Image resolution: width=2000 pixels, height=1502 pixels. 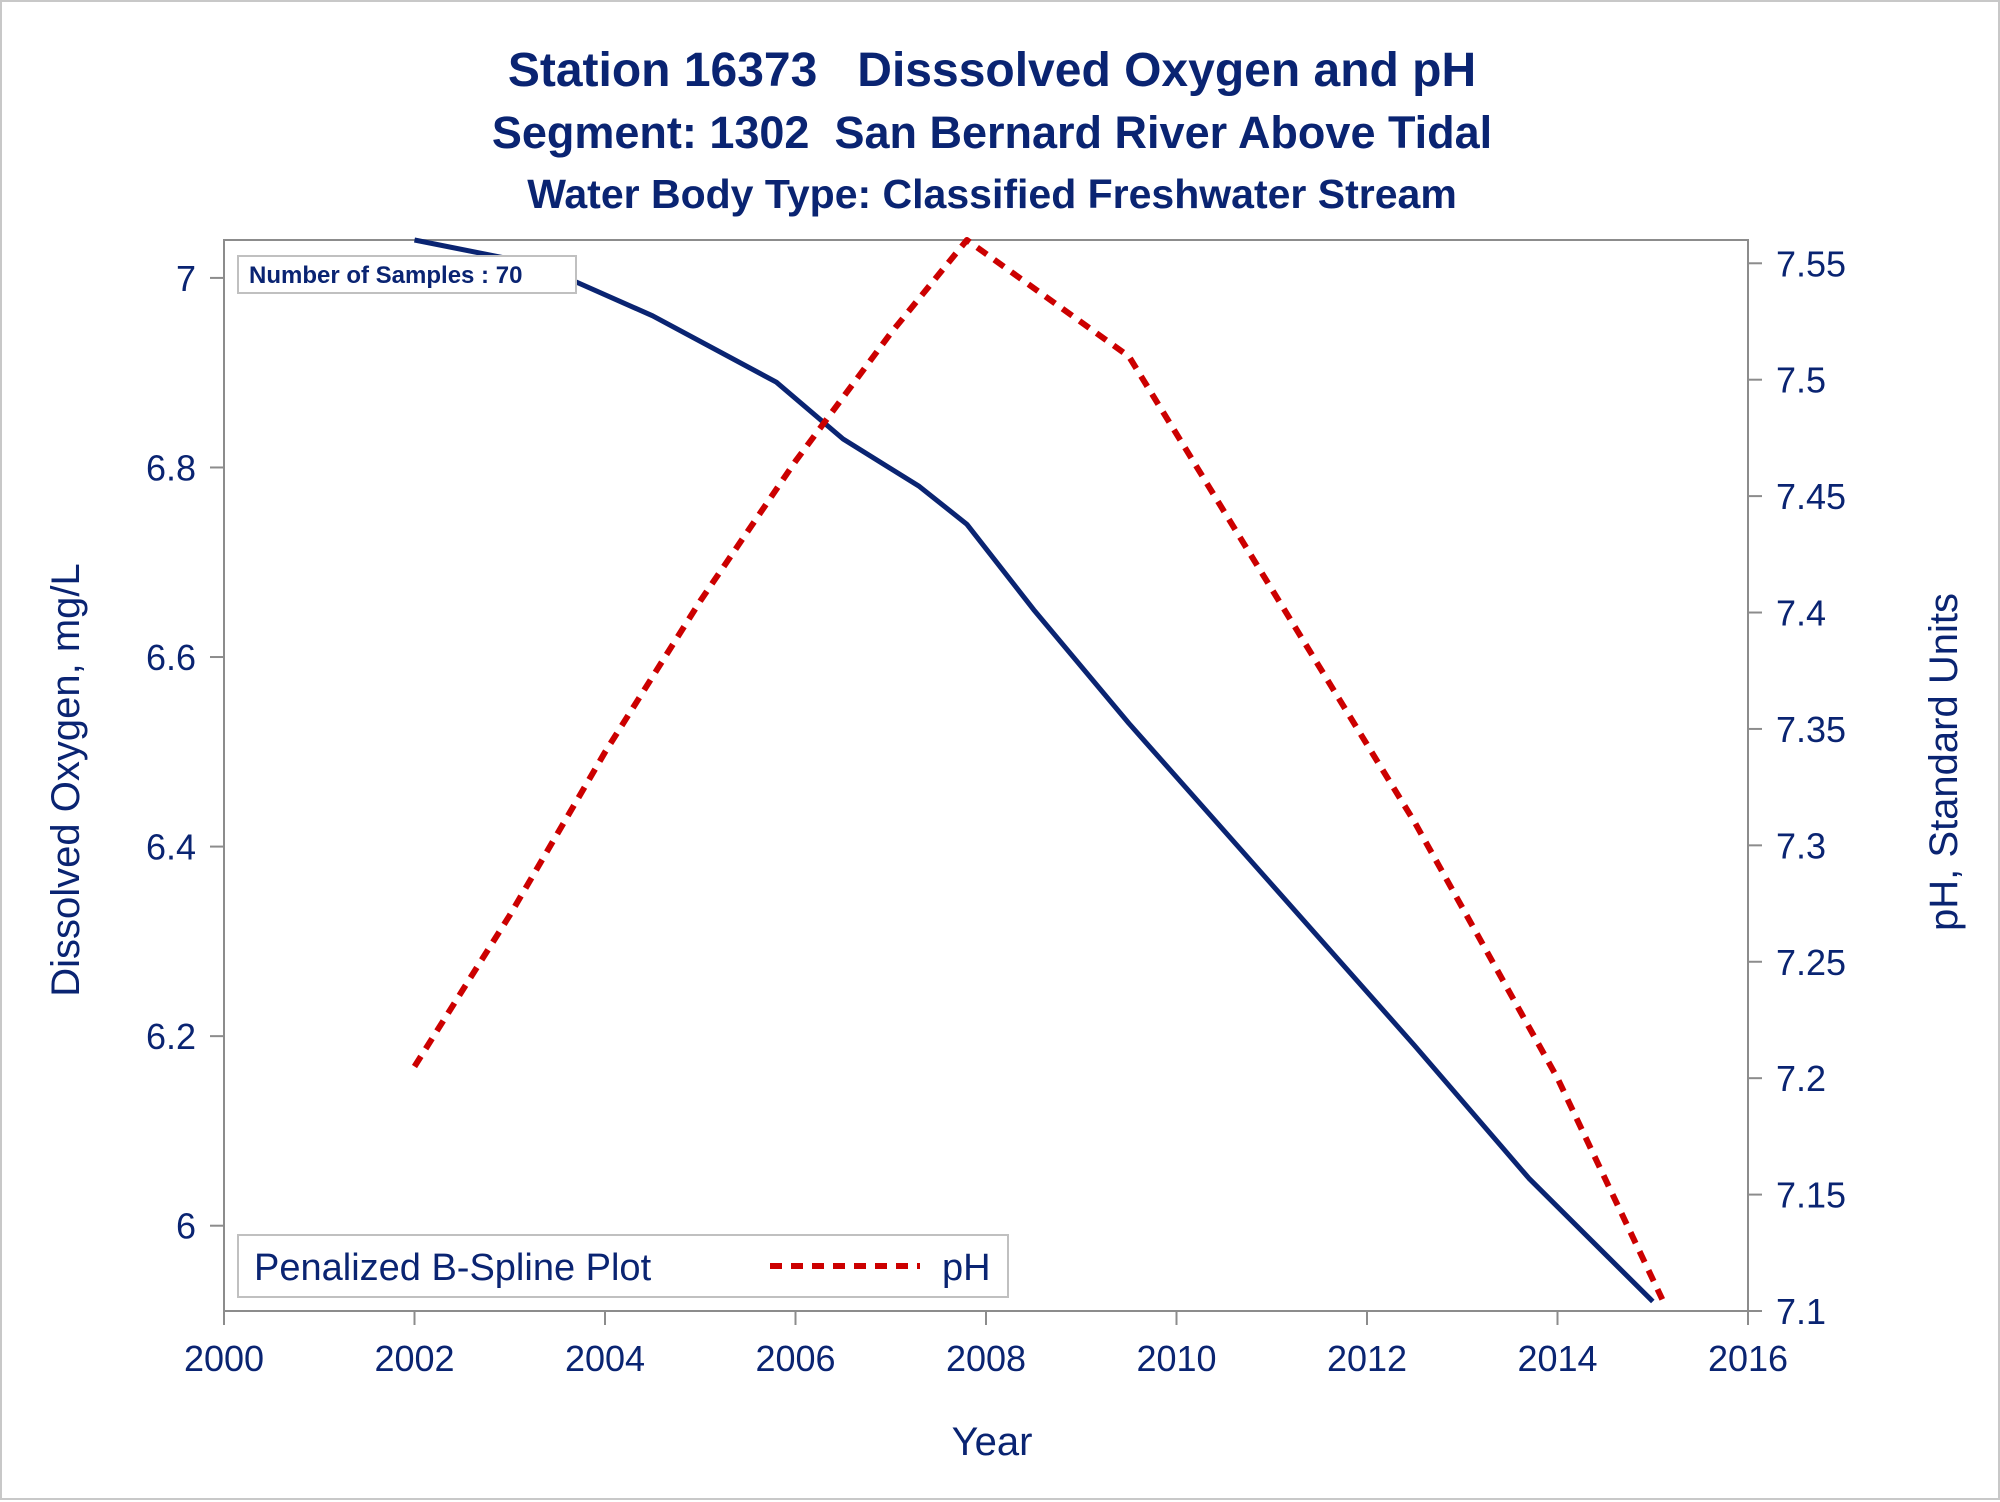 What do you see at coordinates (1811, 263) in the screenshot?
I see `y2-tick-label: 7.55` at bounding box center [1811, 263].